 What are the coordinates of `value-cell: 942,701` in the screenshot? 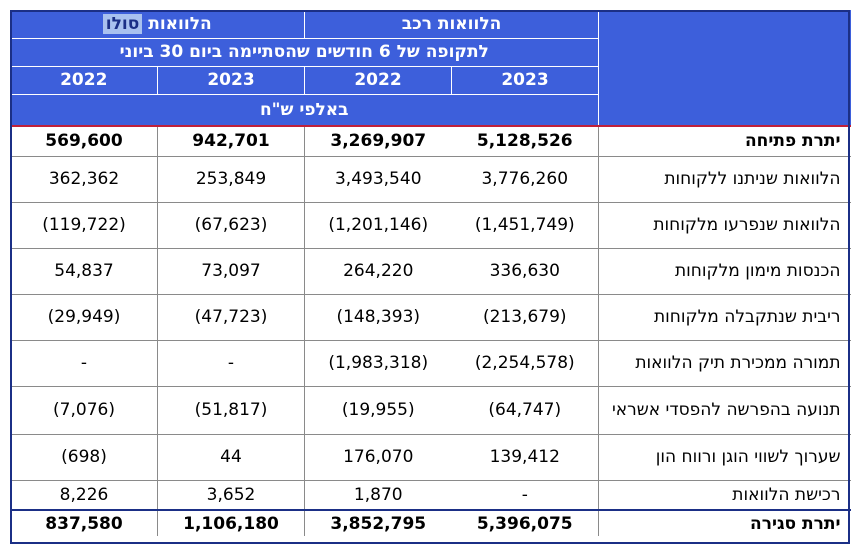 It's located at (231, 141).